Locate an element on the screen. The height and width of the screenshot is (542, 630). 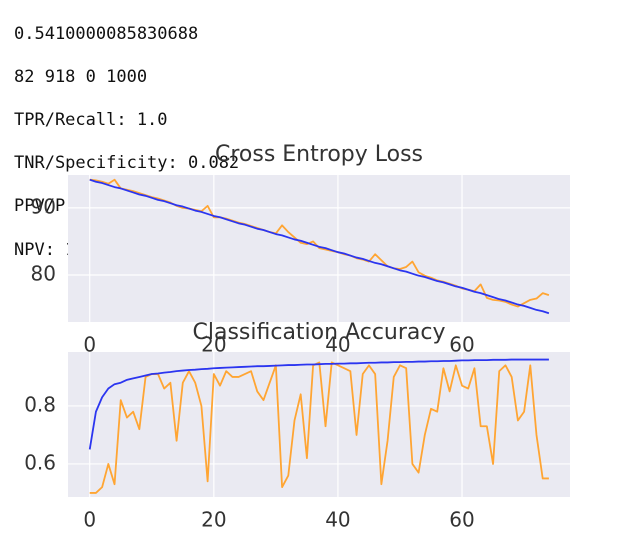
y-tick-label: 80 is located at coordinates (43, 274).